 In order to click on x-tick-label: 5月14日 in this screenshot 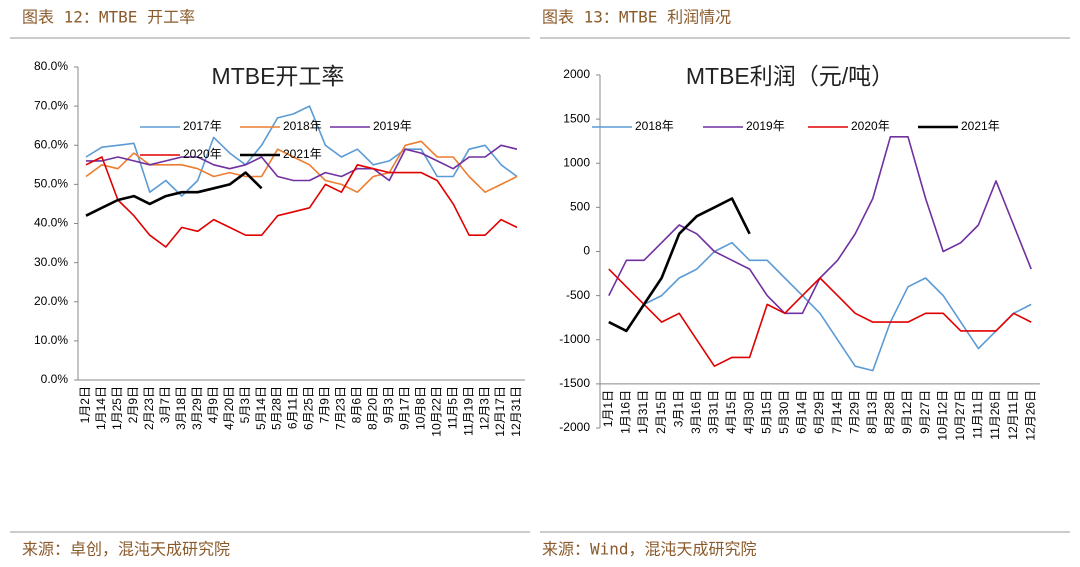, I will do `click(261, 408)`.